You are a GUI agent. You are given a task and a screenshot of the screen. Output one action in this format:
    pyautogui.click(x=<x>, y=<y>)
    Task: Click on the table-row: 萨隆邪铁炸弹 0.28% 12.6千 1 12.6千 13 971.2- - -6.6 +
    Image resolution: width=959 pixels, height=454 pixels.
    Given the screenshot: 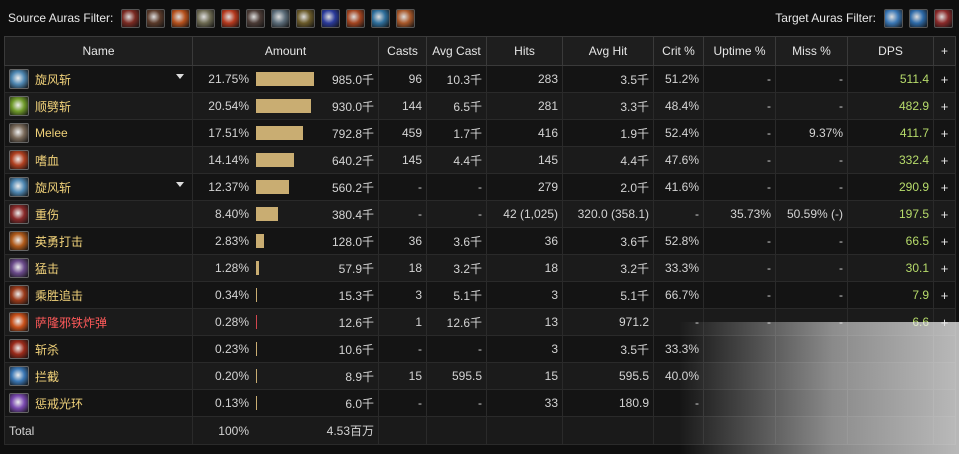 What is the action you would take?
    pyautogui.click(x=480, y=322)
    